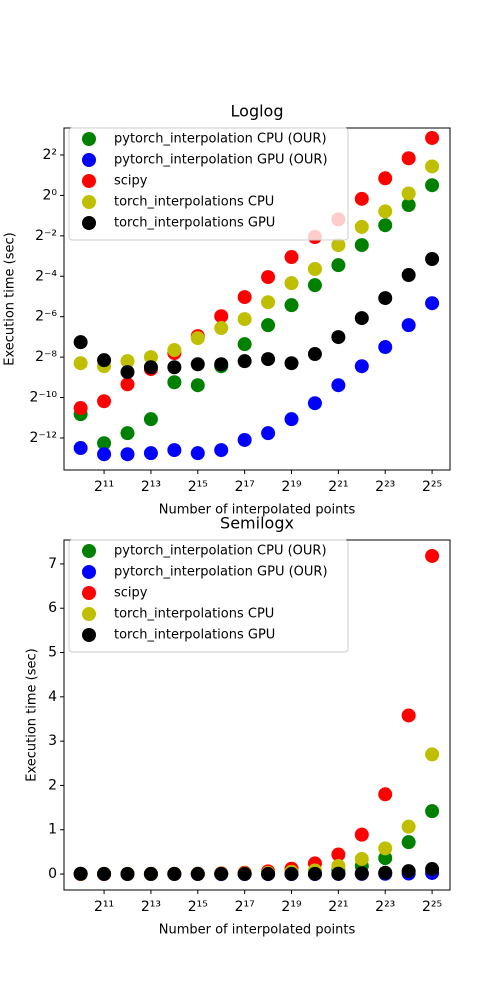 Image resolution: width=500 pixels, height=1000 pixels. What do you see at coordinates (46, 357) in the screenshot?
I see `y-tick-label: 2⁻⁸` at bounding box center [46, 357].